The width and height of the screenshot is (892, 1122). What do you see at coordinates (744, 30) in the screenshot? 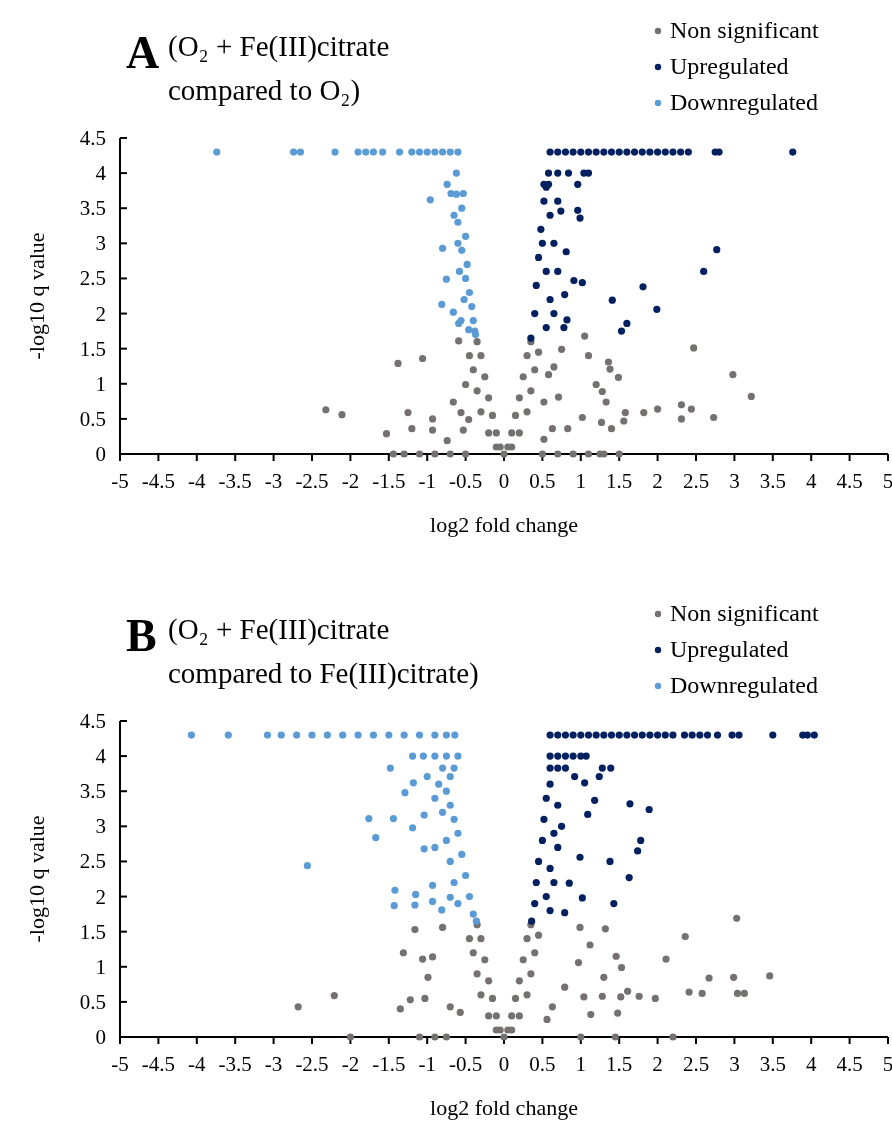
I see `legend-label: Non significant` at bounding box center [744, 30].